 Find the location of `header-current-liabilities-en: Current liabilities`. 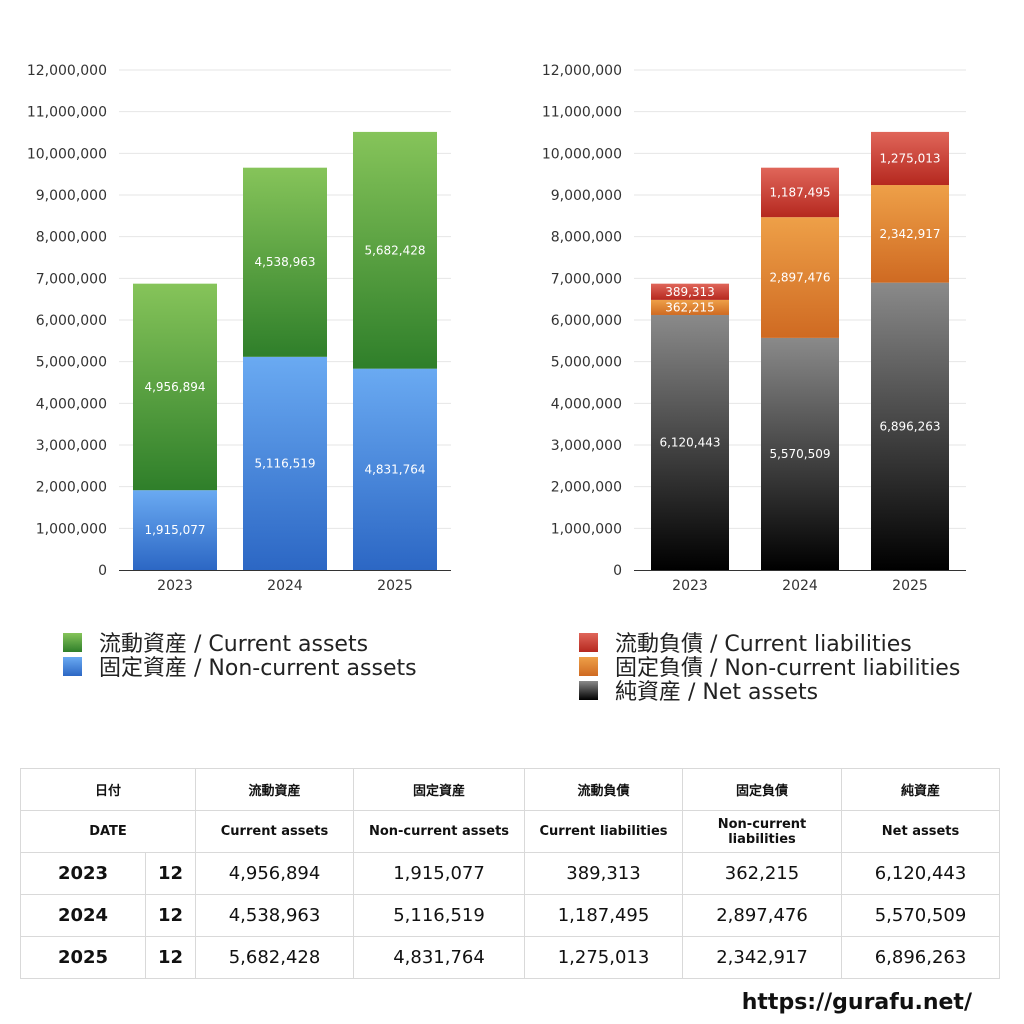

header-current-liabilities-en: Current liabilities is located at coordinates (603, 831).